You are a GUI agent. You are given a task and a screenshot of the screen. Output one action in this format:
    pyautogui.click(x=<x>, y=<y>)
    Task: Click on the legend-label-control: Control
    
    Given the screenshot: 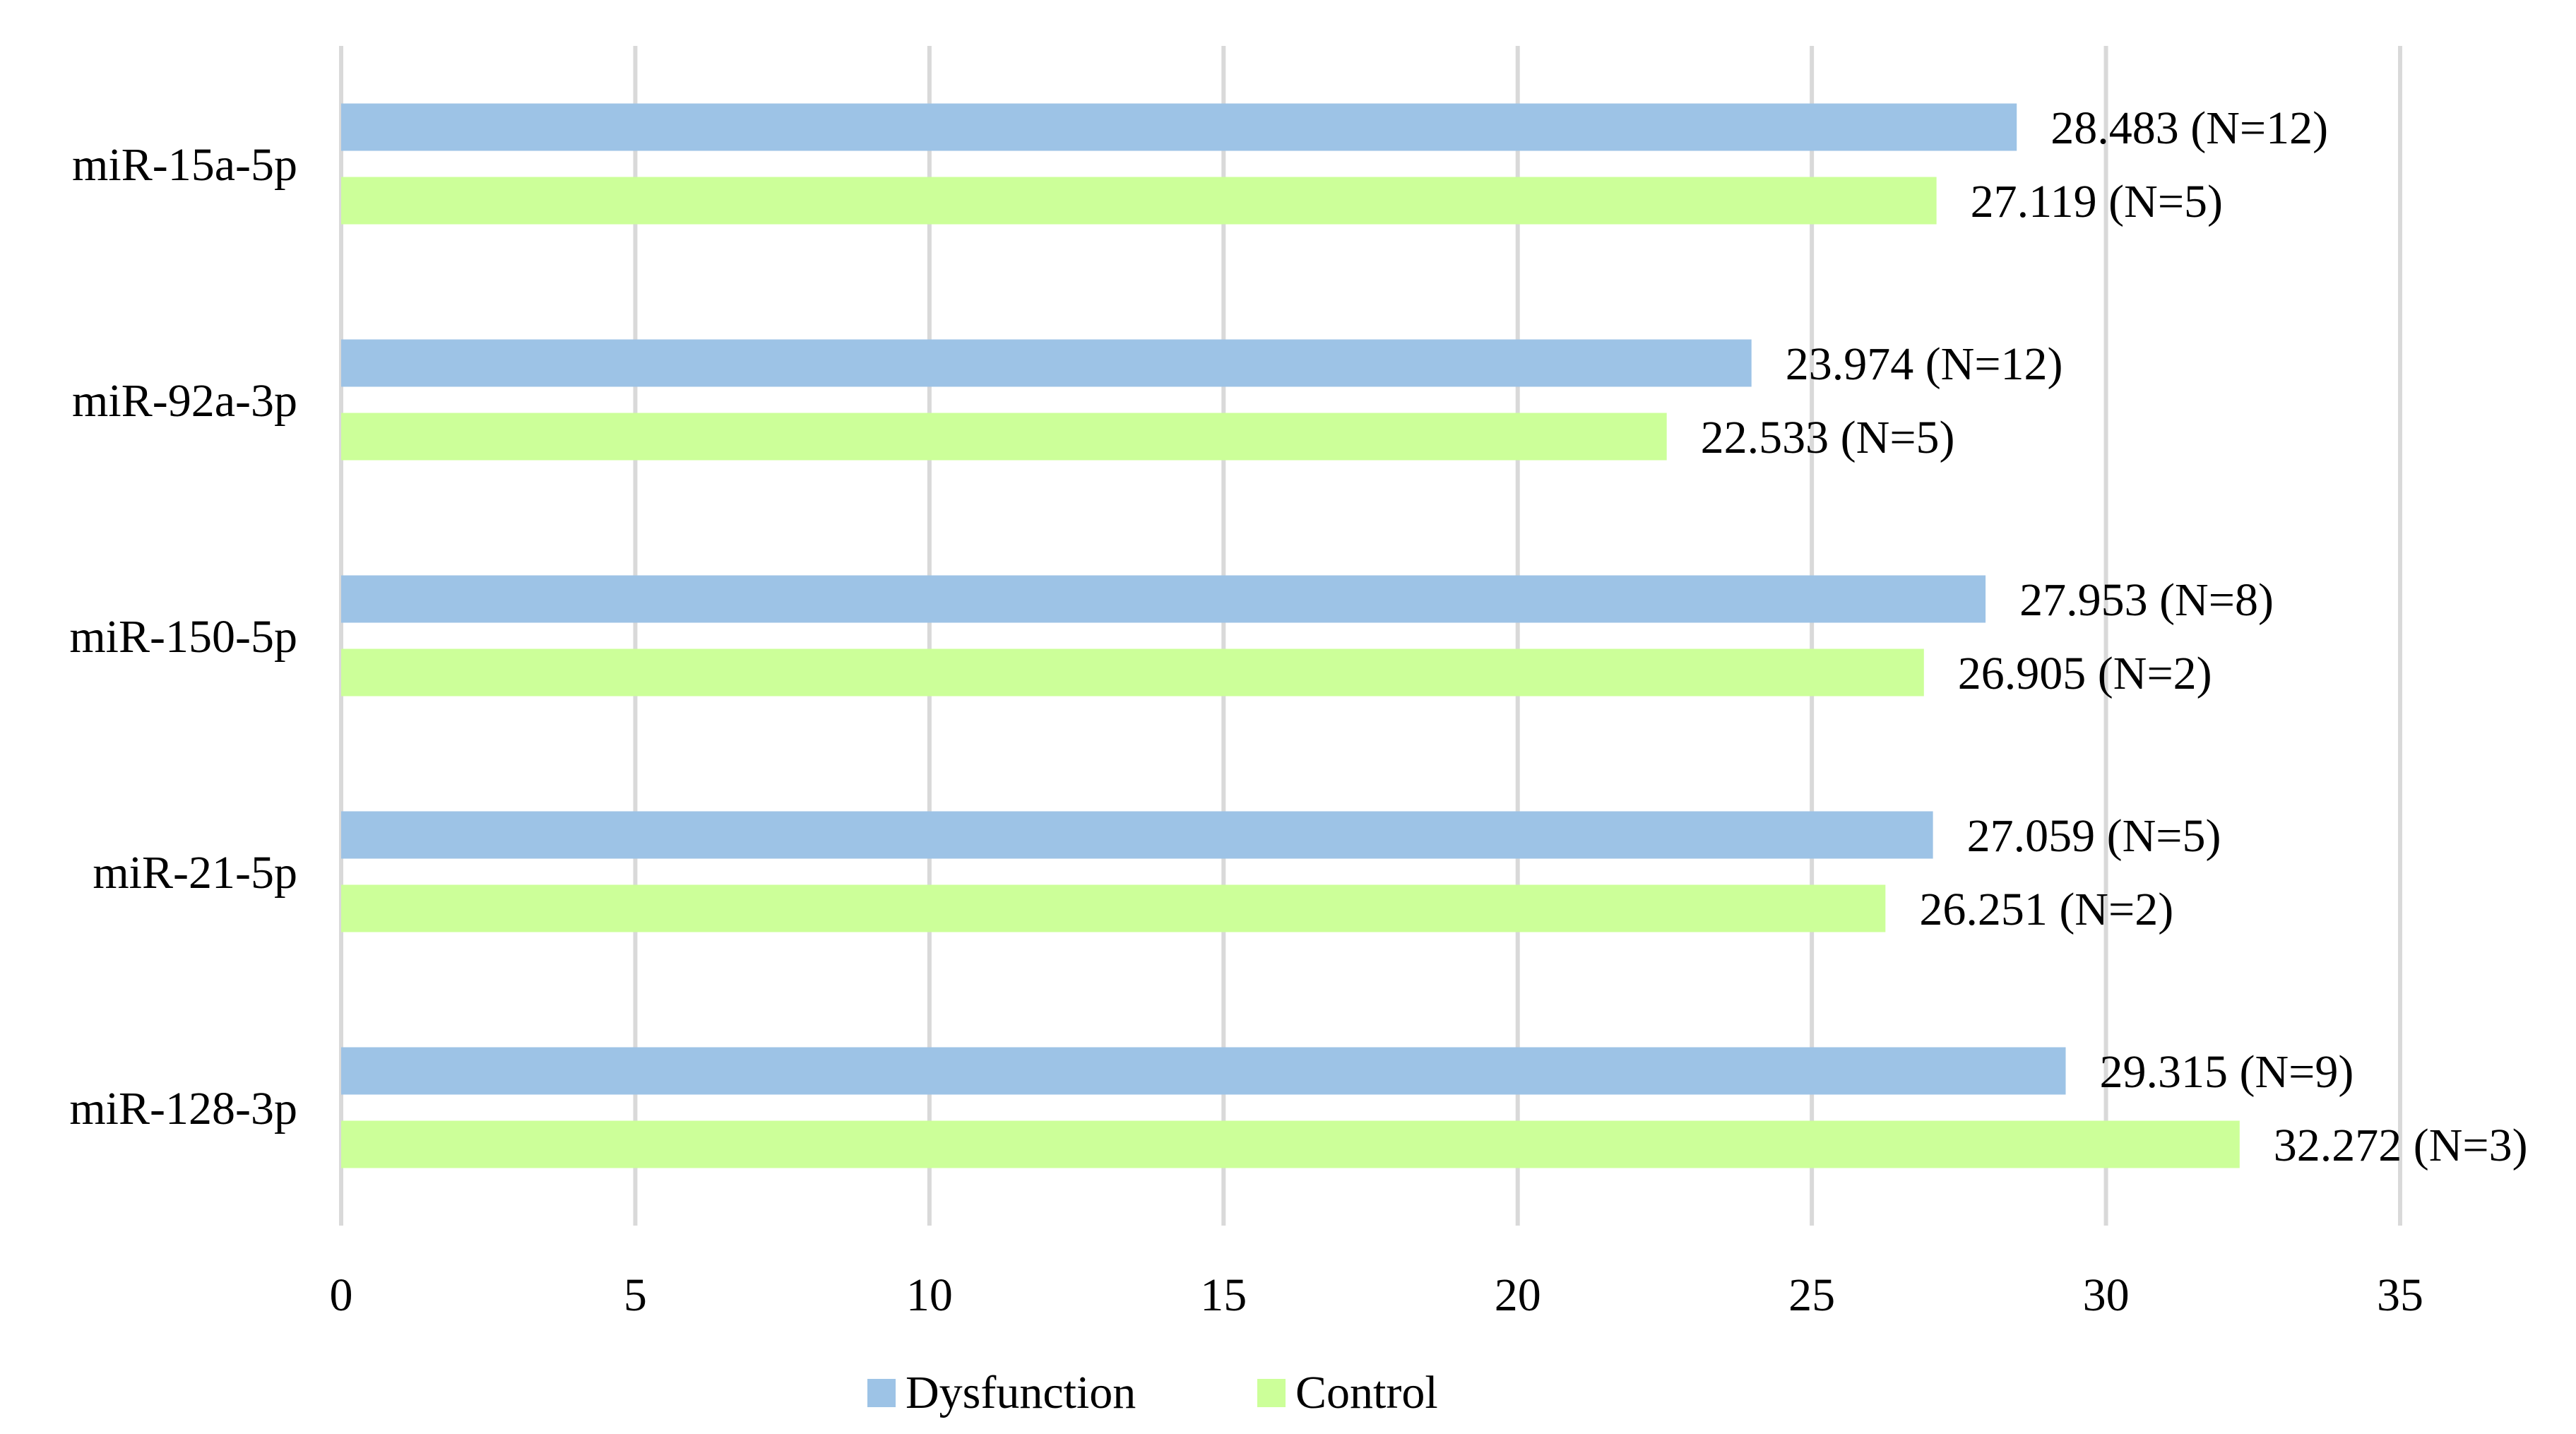 What is the action you would take?
    pyautogui.click(x=1366, y=1393)
    